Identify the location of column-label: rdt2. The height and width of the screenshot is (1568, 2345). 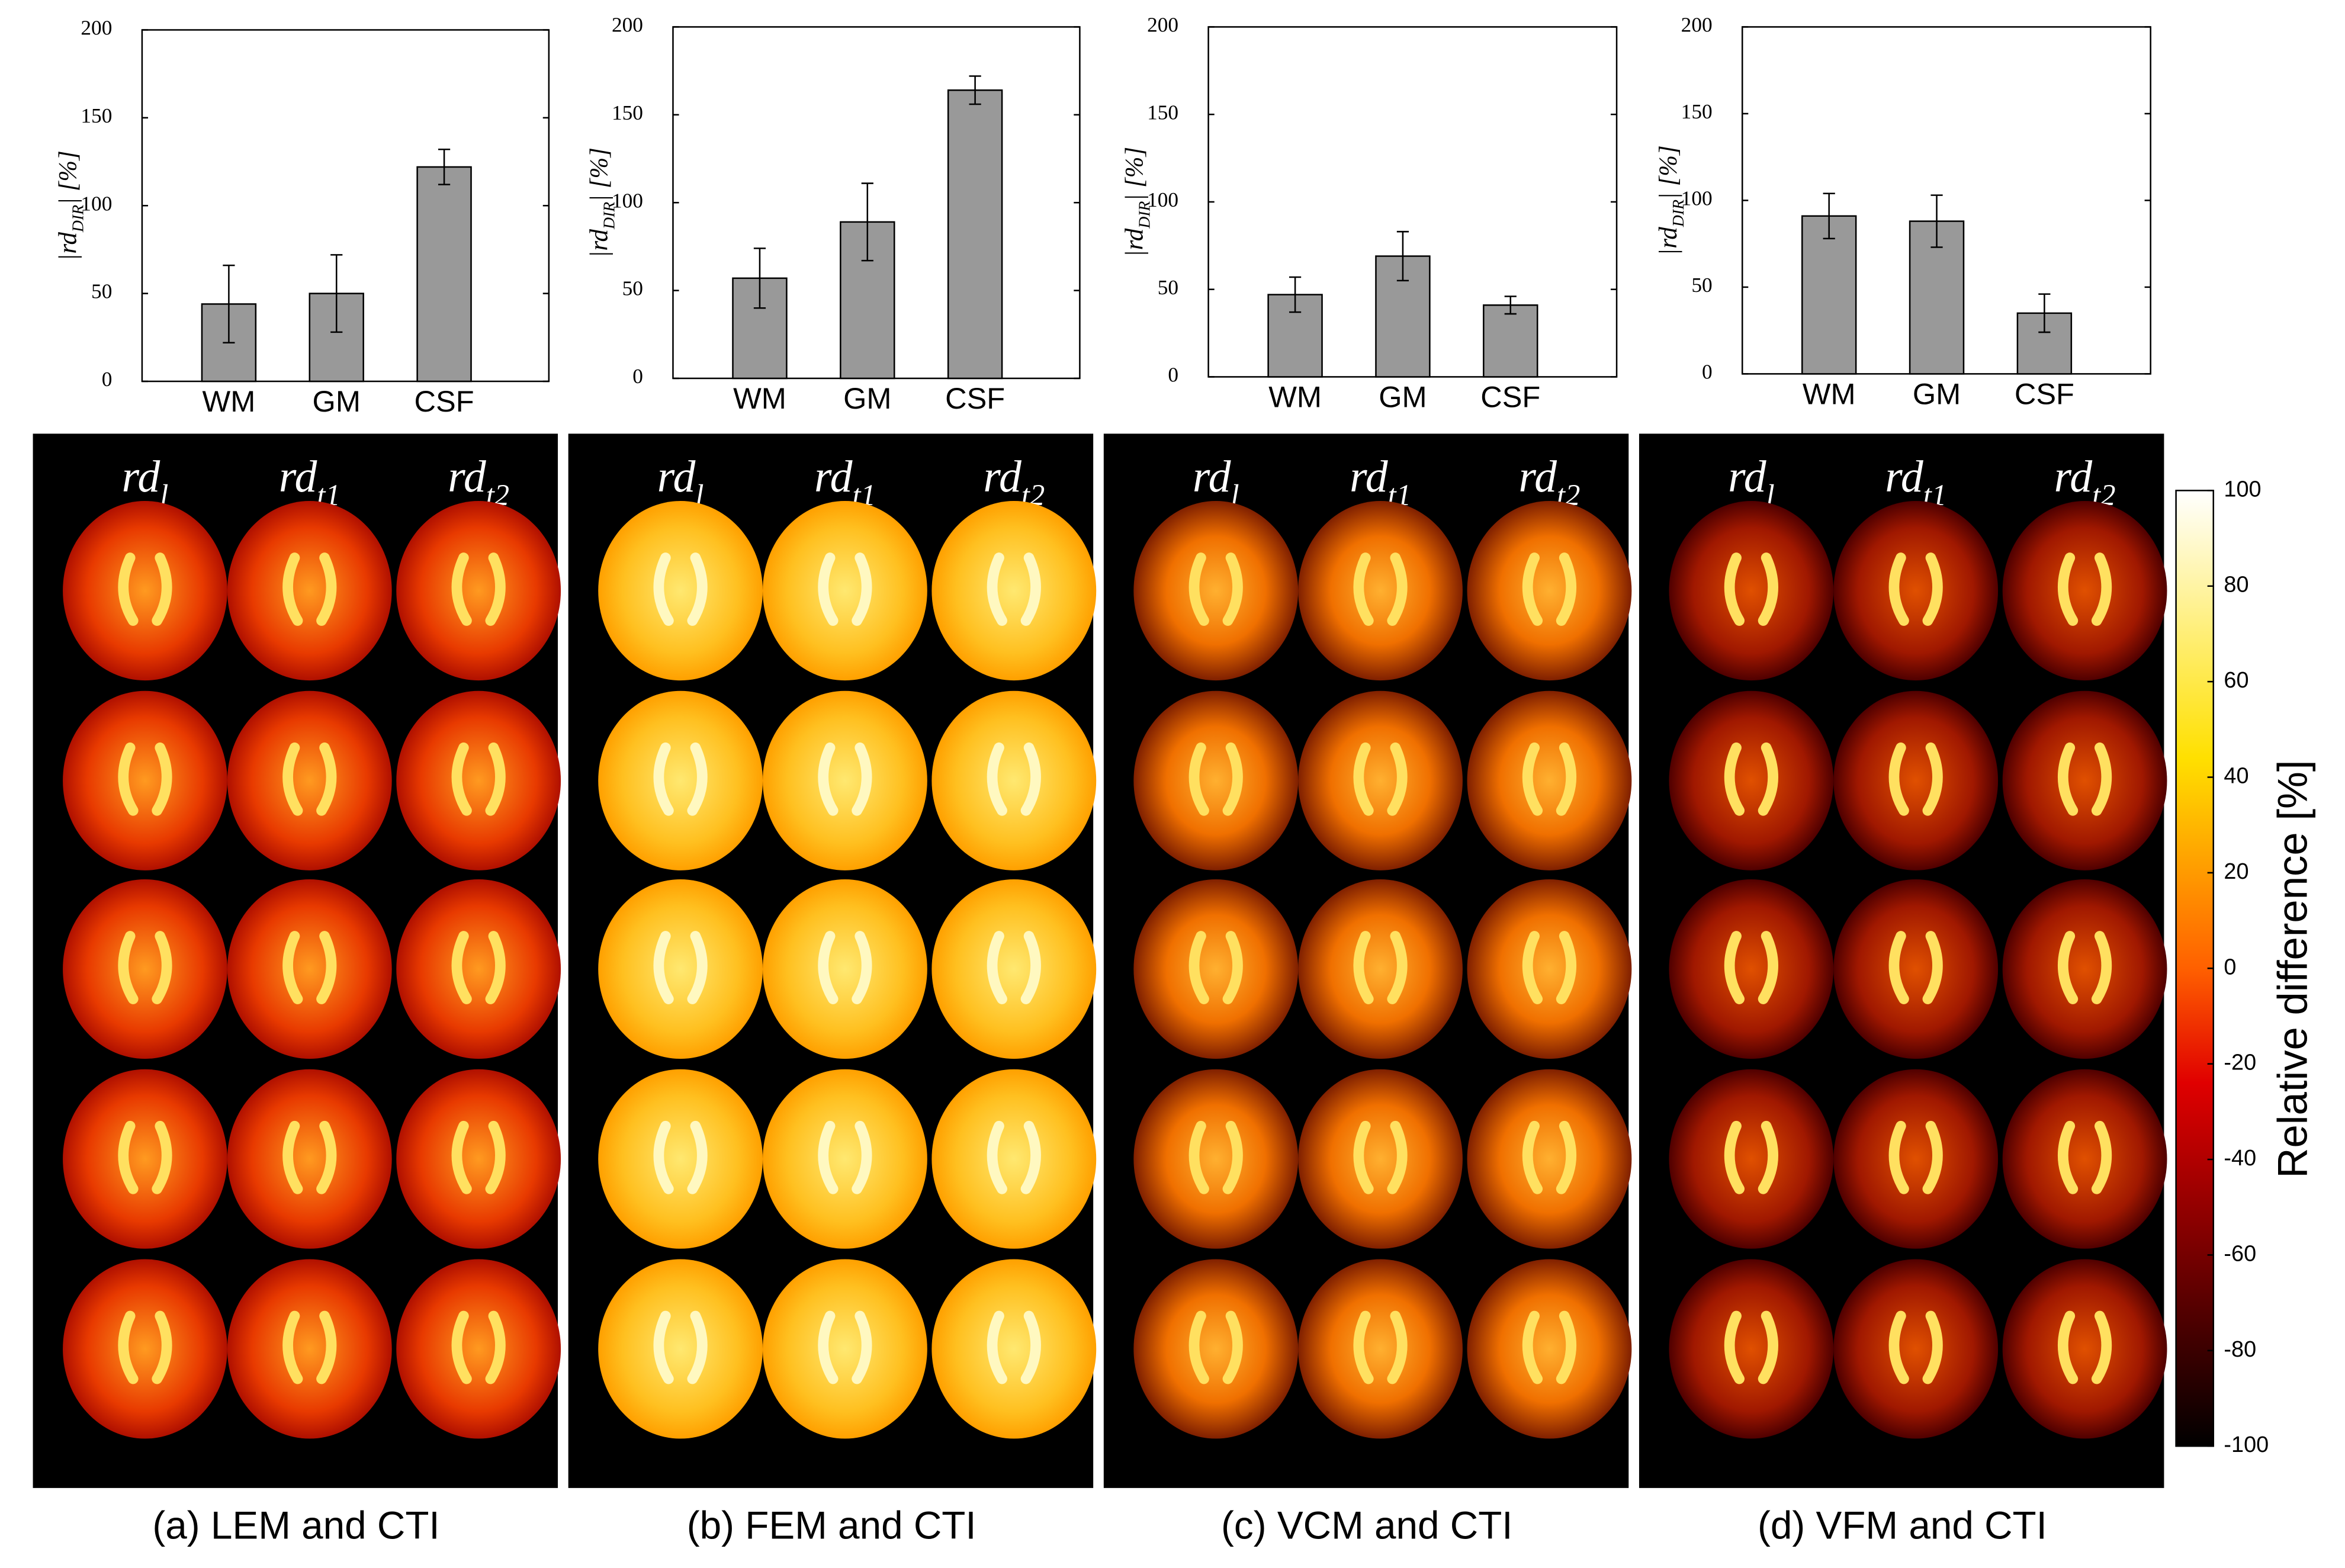
(1014, 482).